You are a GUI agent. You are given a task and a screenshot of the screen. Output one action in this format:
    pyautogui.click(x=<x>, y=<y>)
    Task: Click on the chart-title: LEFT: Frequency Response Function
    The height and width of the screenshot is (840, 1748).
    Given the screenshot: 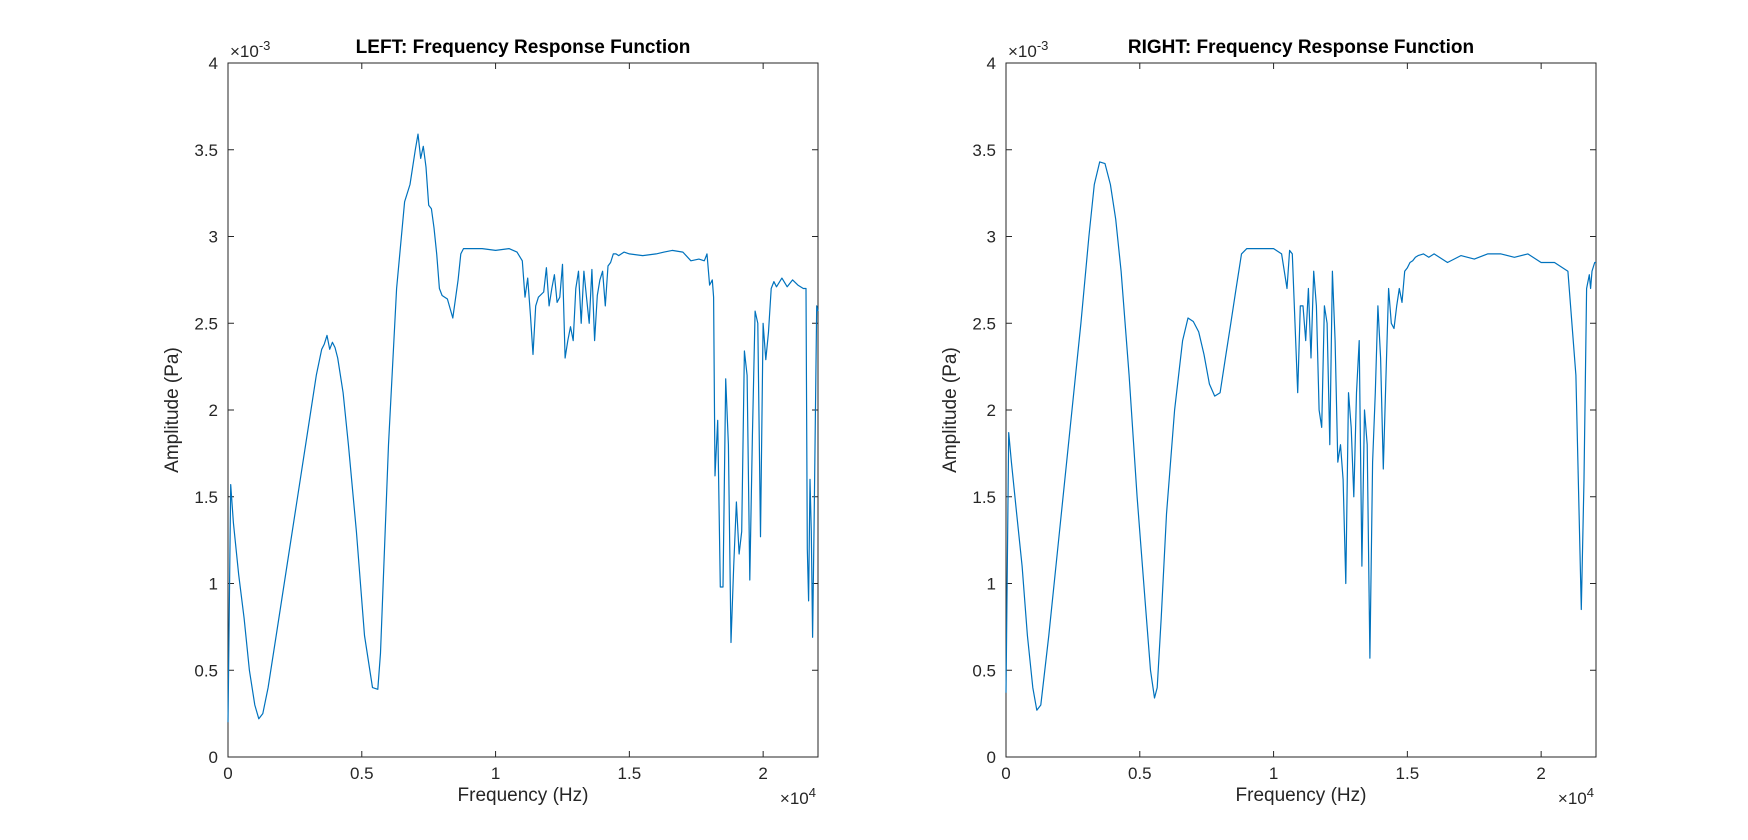 What is the action you would take?
    pyautogui.click(x=523, y=47)
    